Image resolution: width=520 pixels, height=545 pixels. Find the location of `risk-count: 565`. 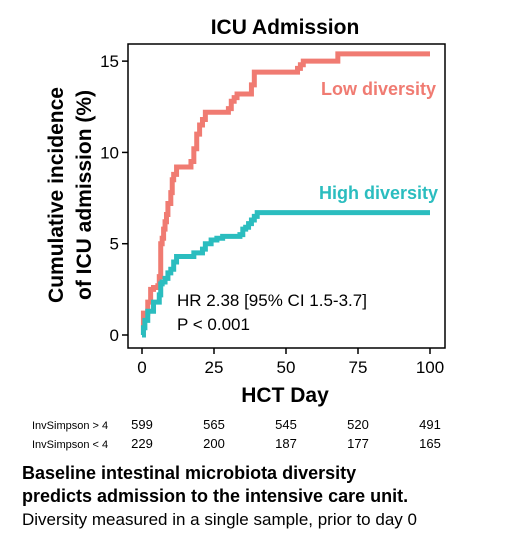

risk-count: 565 is located at coordinates (214, 424).